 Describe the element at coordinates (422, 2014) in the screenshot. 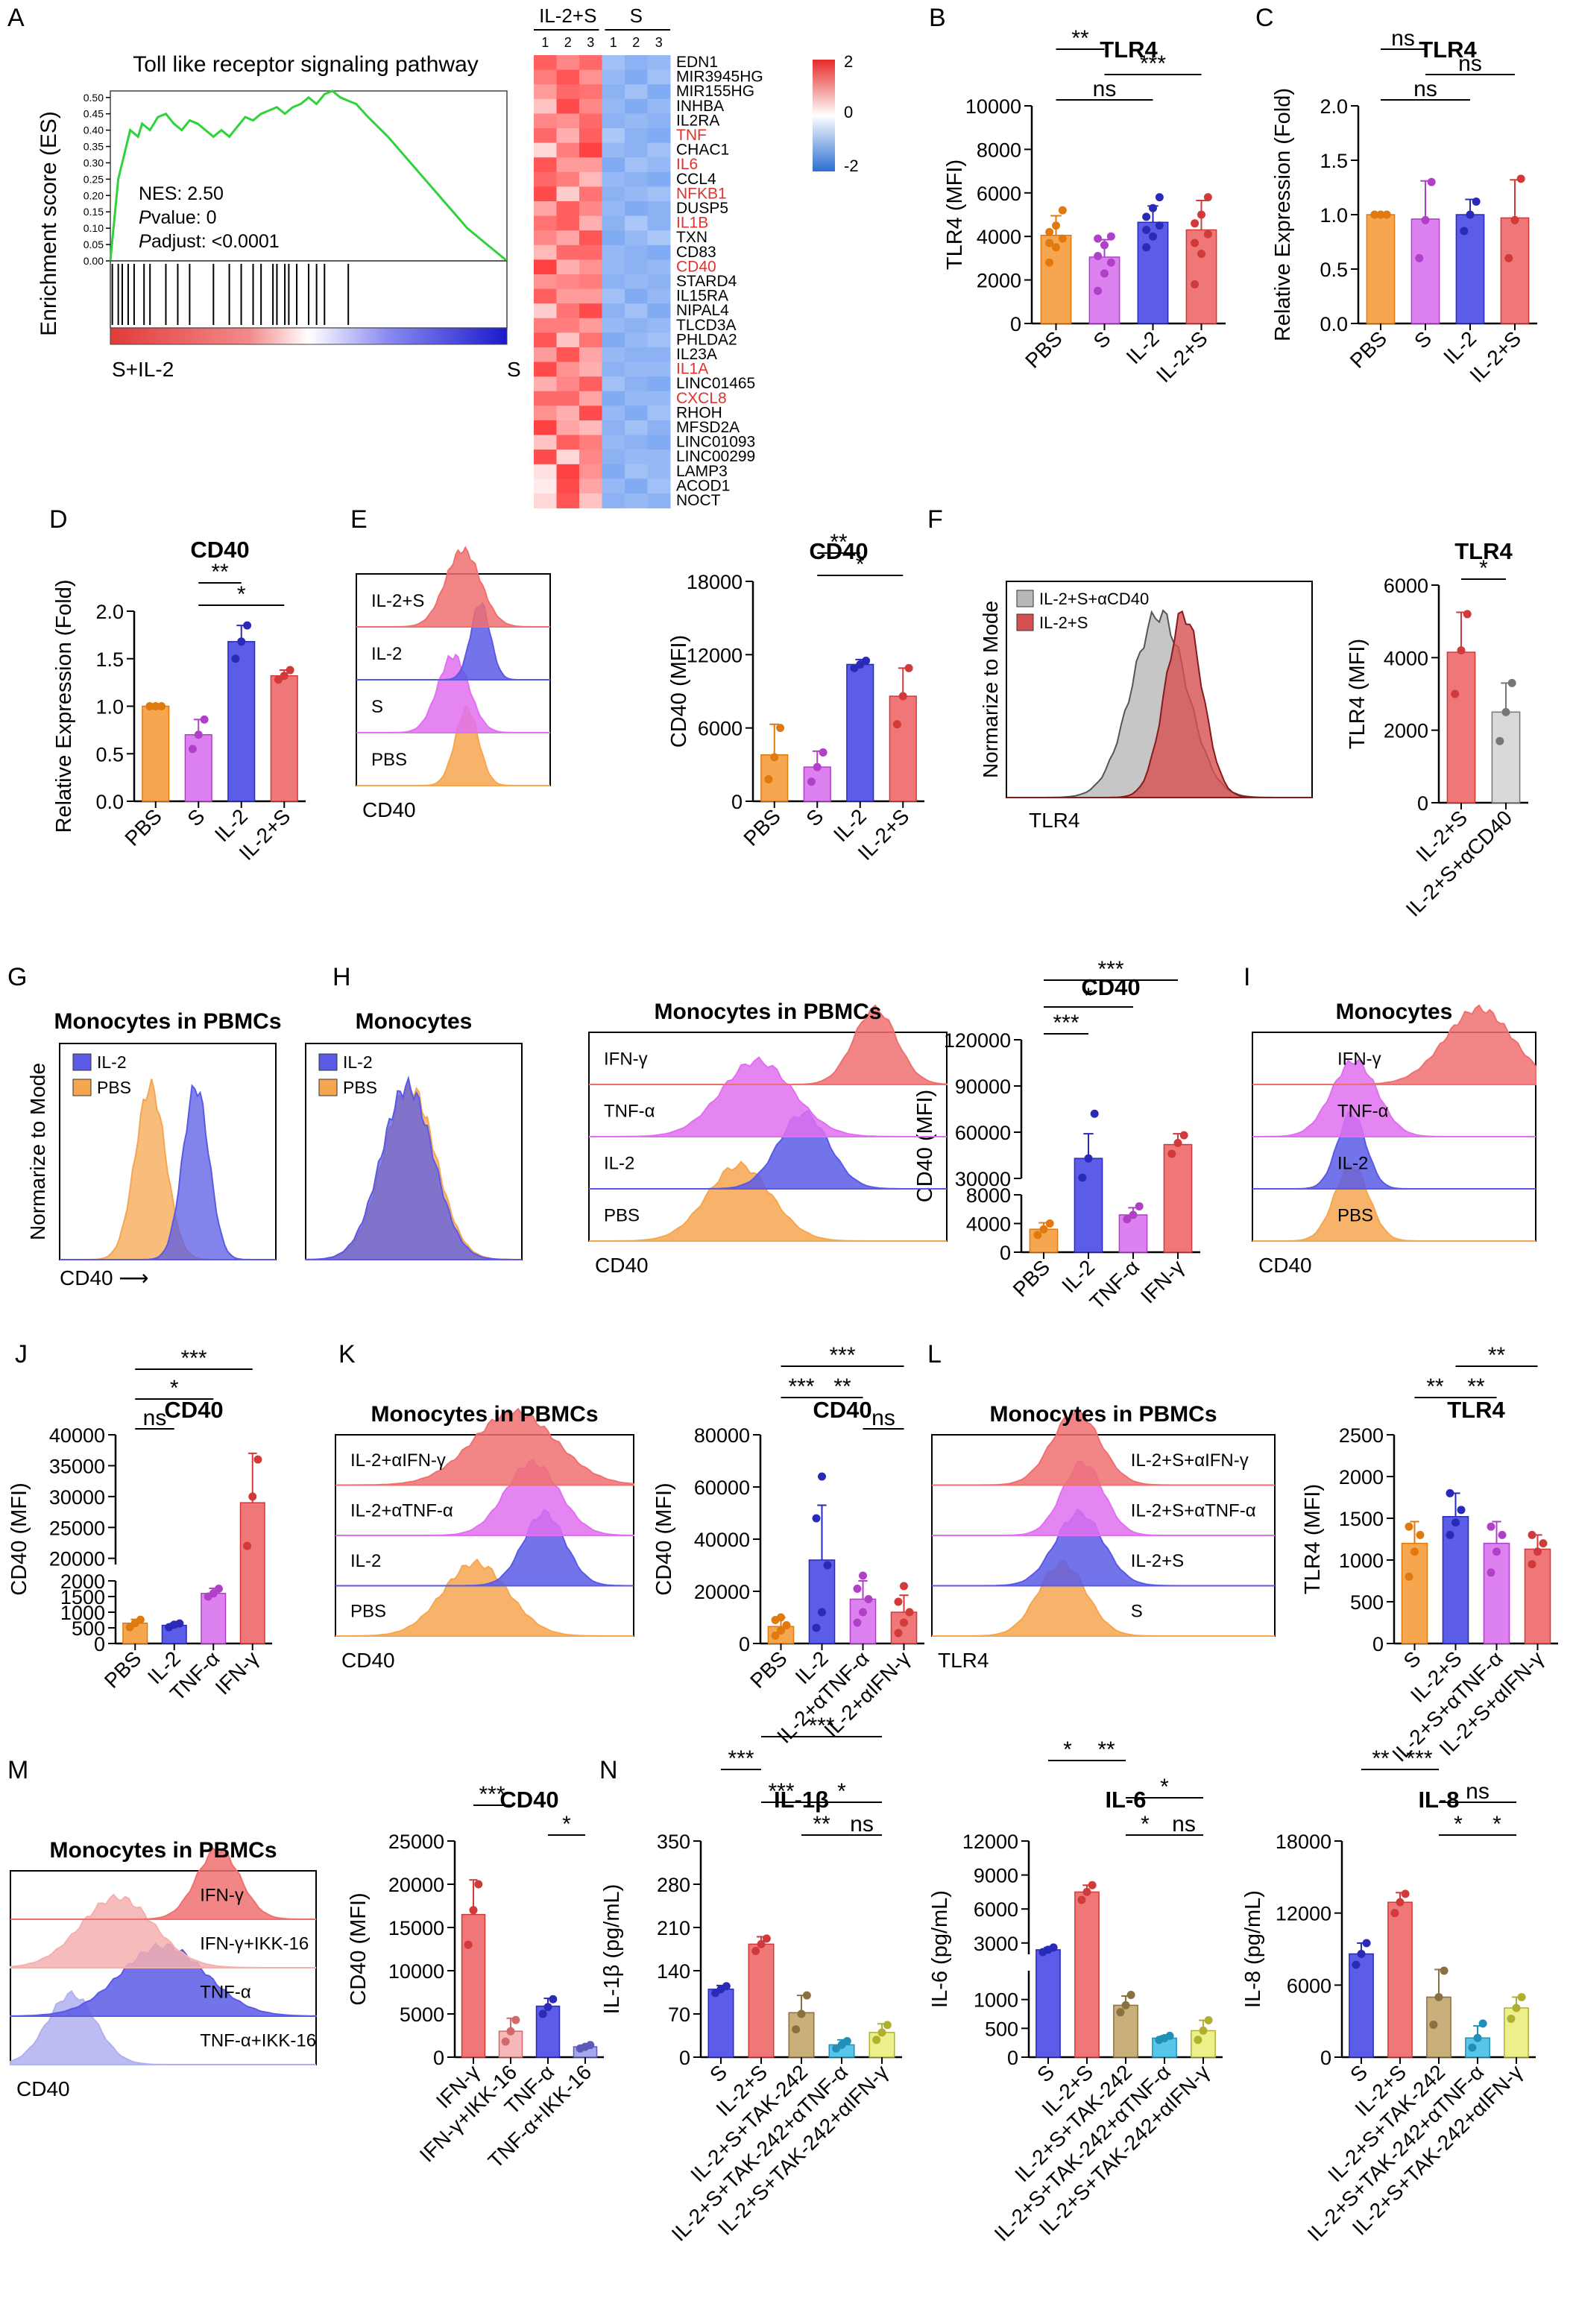

I see `y-tick-label: 5000` at that location.